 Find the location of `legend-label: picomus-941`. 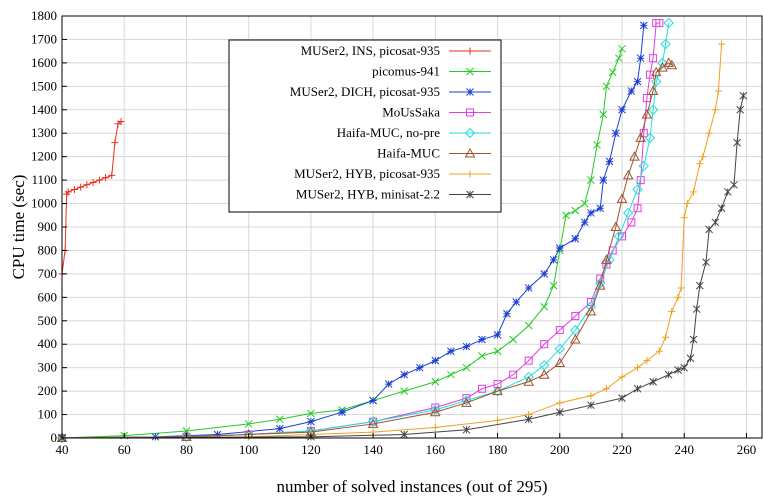

legend-label: picomus-941 is located at coordinates (406, 71).